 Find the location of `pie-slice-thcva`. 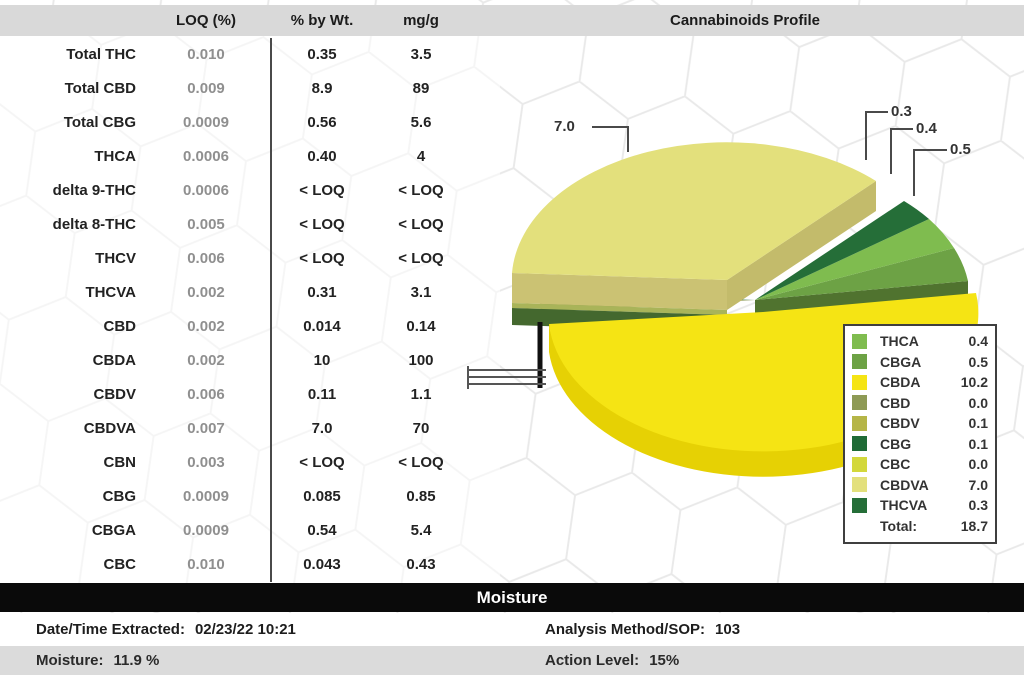

pie-slice-thcva is located at coordinates (842, 250).